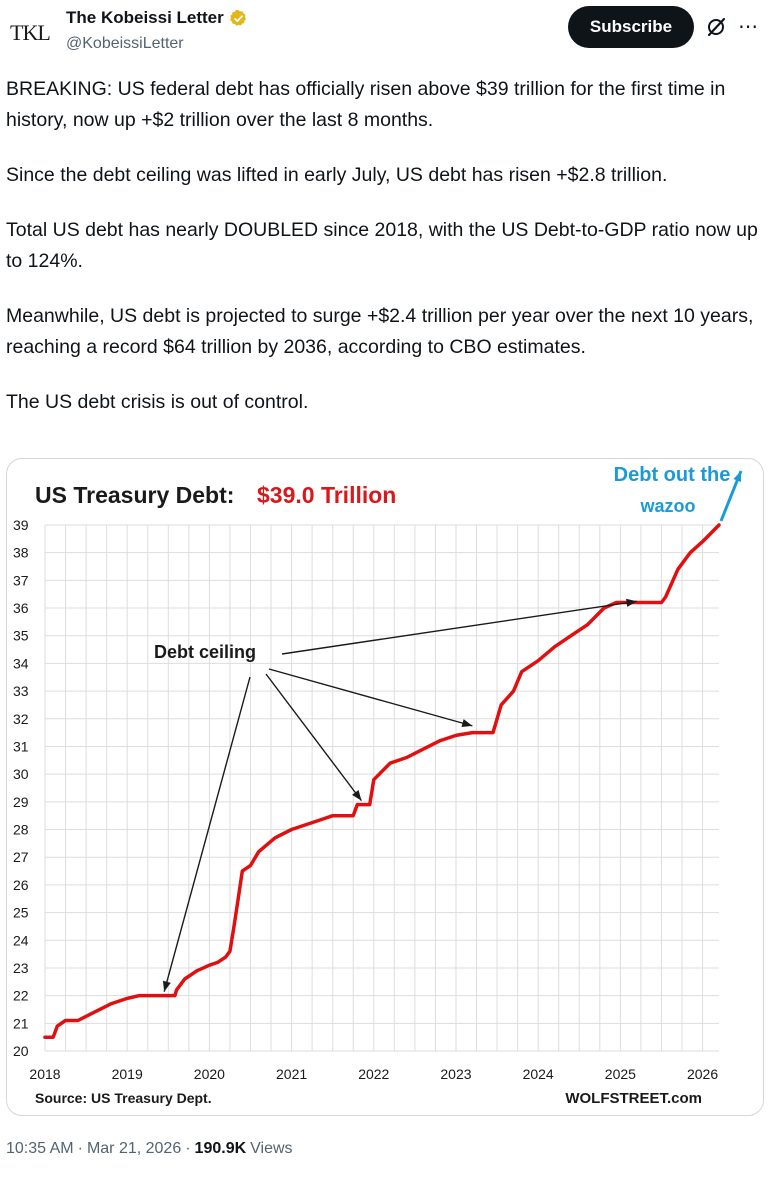 Image resolution: width=780 pixels, height=1178 pixels. What do you see at coordinates (21, 996) in the screenshot?
I see `y-tick-label: 22` at bounding box center [21, 996].